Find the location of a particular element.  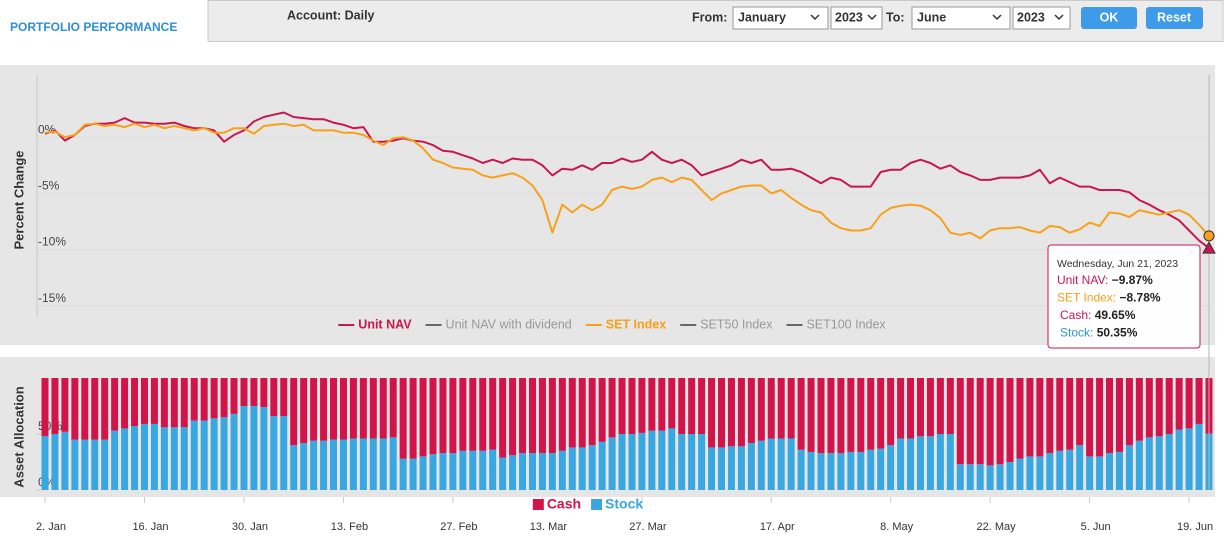

tooltip-row-value: −8.78% is located at coordinates (1140, 298).